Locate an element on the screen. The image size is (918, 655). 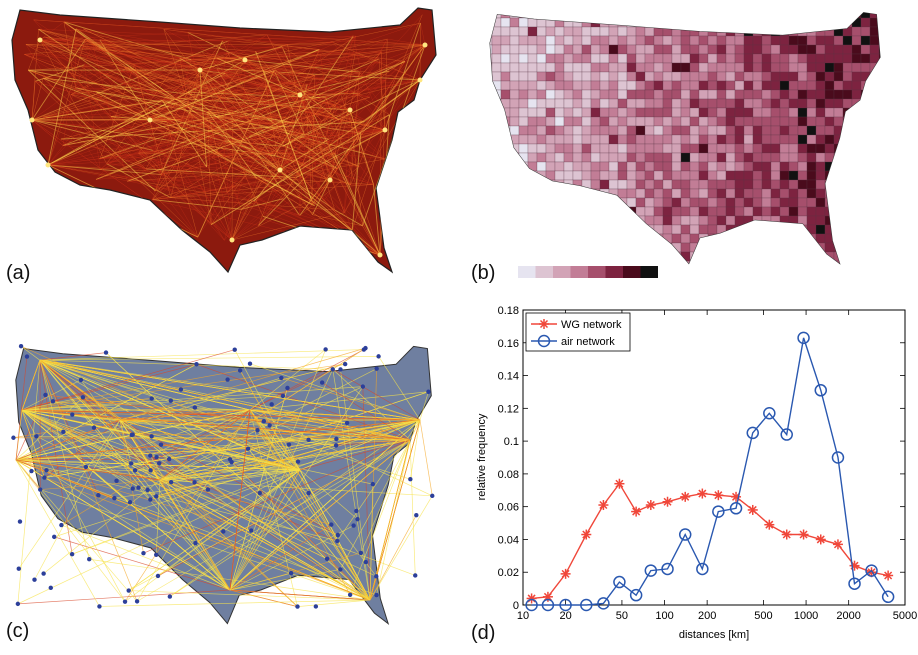
panel-d-label: (d) is located at coordinates (483, 633).